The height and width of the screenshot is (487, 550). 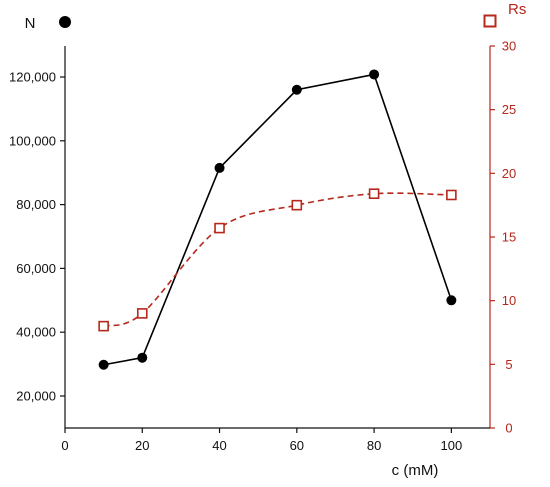 I want to click on x-tick-label: 60, so click(x=297, y=445).